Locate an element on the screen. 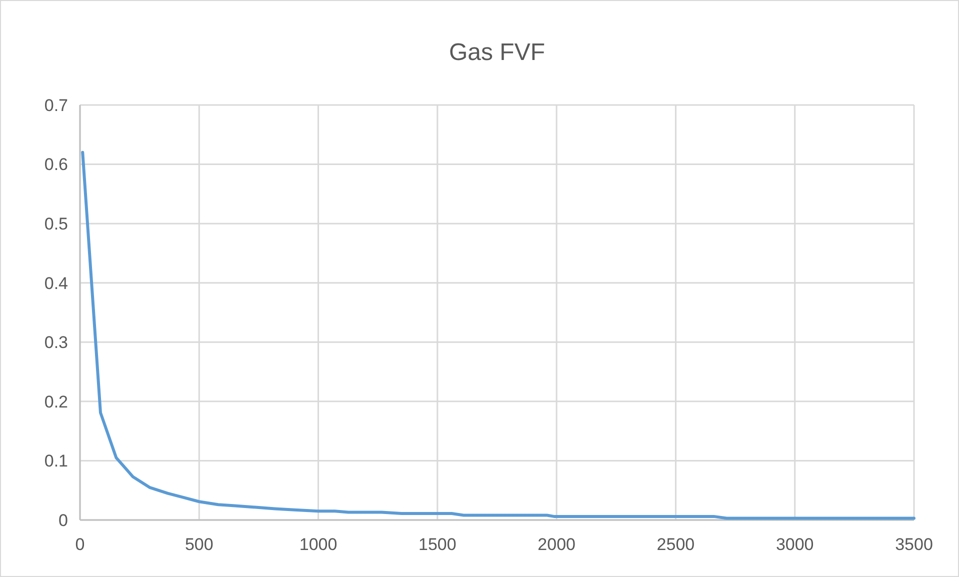 The image size is (959, 577). y-tick-label: 0.7 is located at coordinates (56, 105).